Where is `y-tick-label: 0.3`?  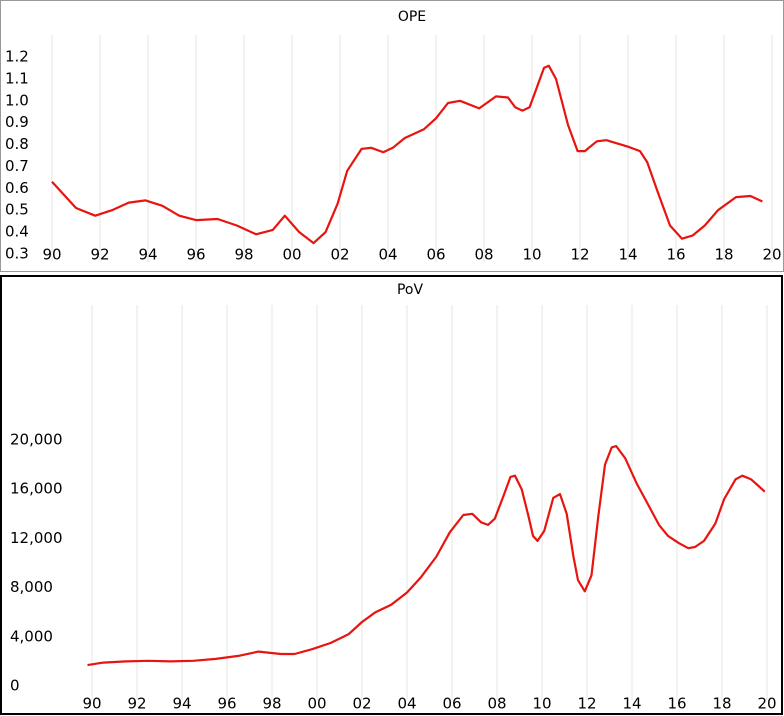
y-tick-label: 0.3 is located at coordinates (17, 254).